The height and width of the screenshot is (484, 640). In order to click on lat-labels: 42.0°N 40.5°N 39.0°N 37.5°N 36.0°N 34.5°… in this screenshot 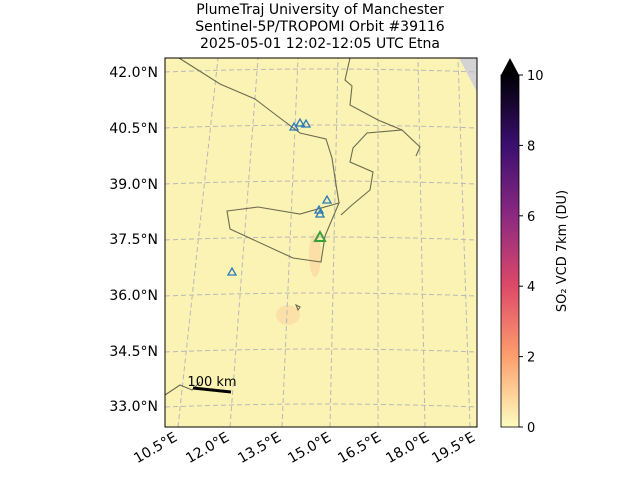, I will do `click(133, 240)`.